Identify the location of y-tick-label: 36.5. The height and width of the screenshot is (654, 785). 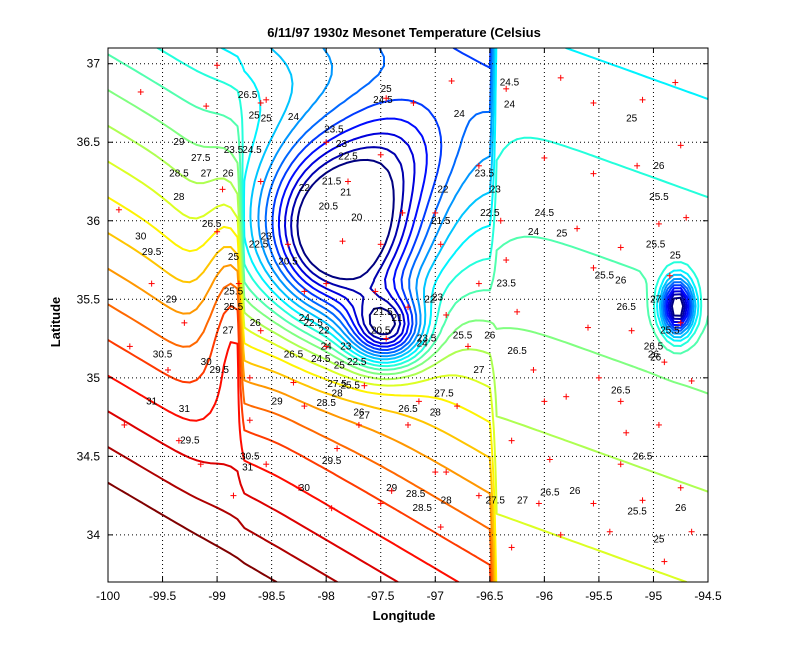
(89, 142).